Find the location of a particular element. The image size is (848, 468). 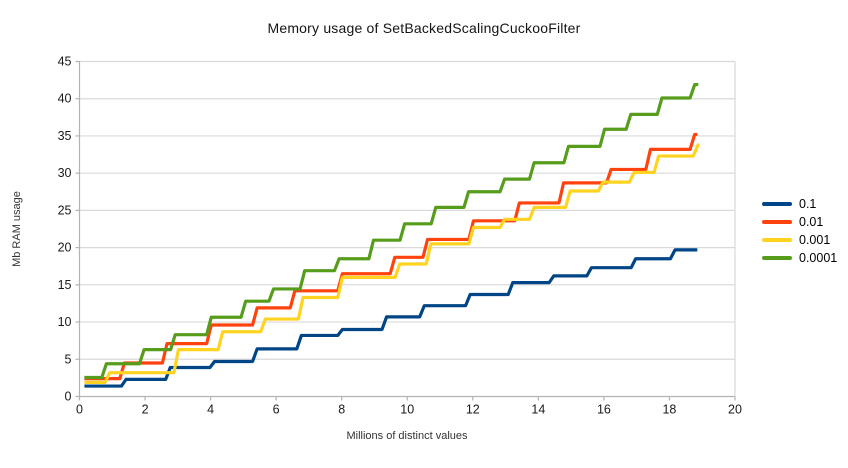

x-tick-label-8: 8 is located at coordinates (341, 410).